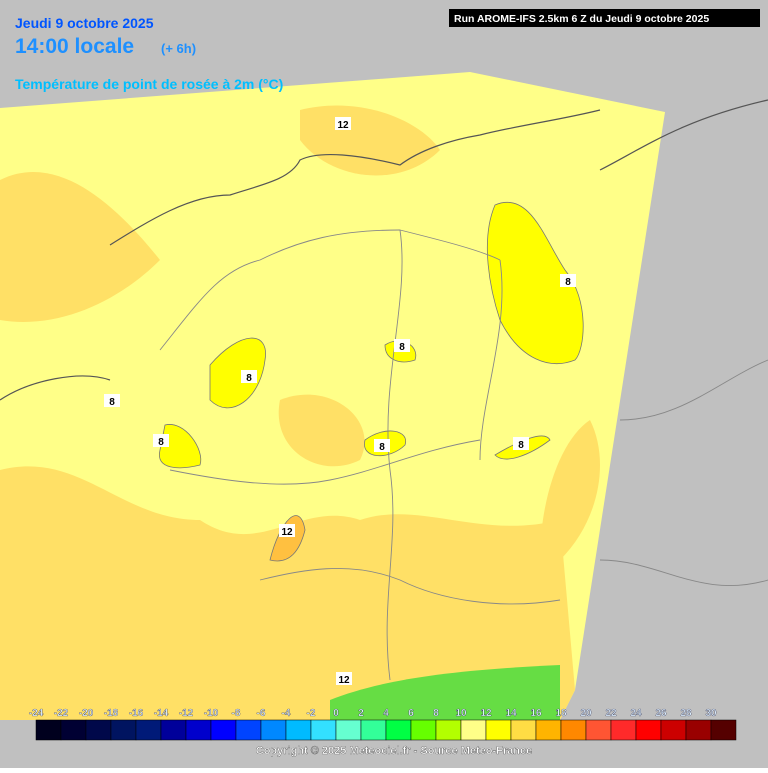 Image resolution: width=768 pixels, height=773 pixels. What do you see at coordinates (511, 713) in the screenshot?
I see `legend-tick-label: 14` at bounding box center [511, 713].